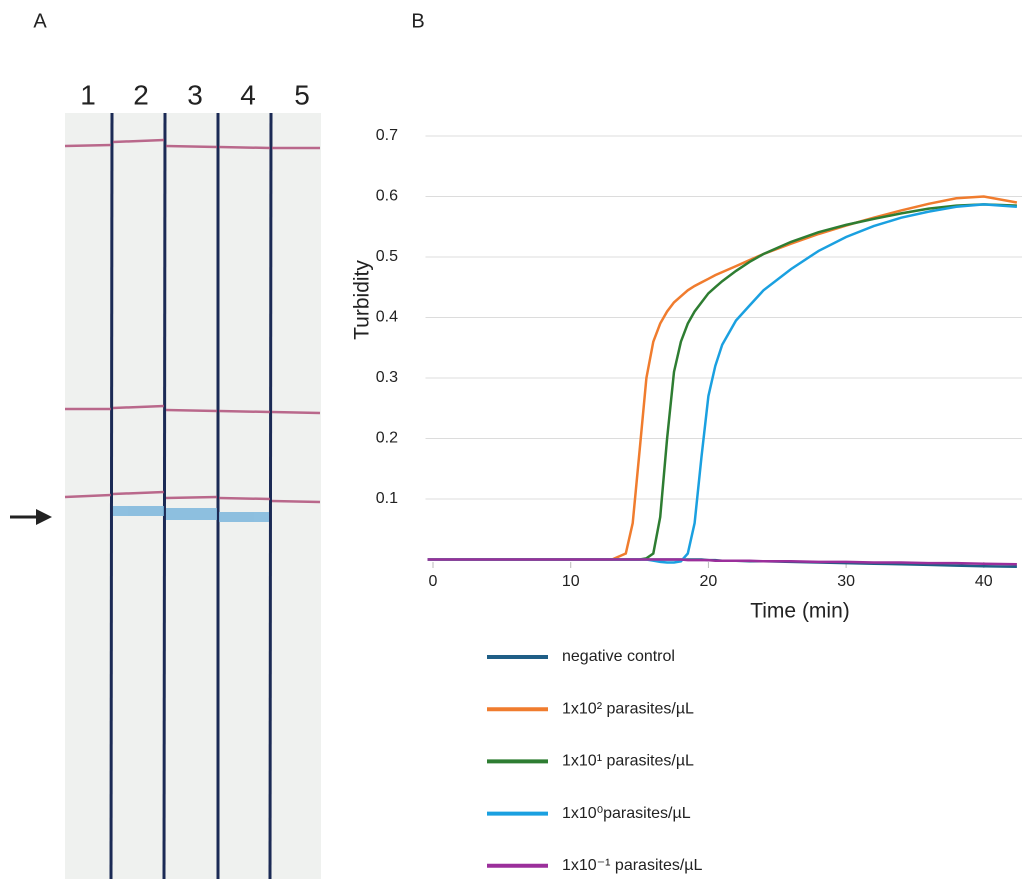 Image resolution: width=1022 pixels, height=879 pixels. I want to click on x-tick-label: 20, so click(709, 581).